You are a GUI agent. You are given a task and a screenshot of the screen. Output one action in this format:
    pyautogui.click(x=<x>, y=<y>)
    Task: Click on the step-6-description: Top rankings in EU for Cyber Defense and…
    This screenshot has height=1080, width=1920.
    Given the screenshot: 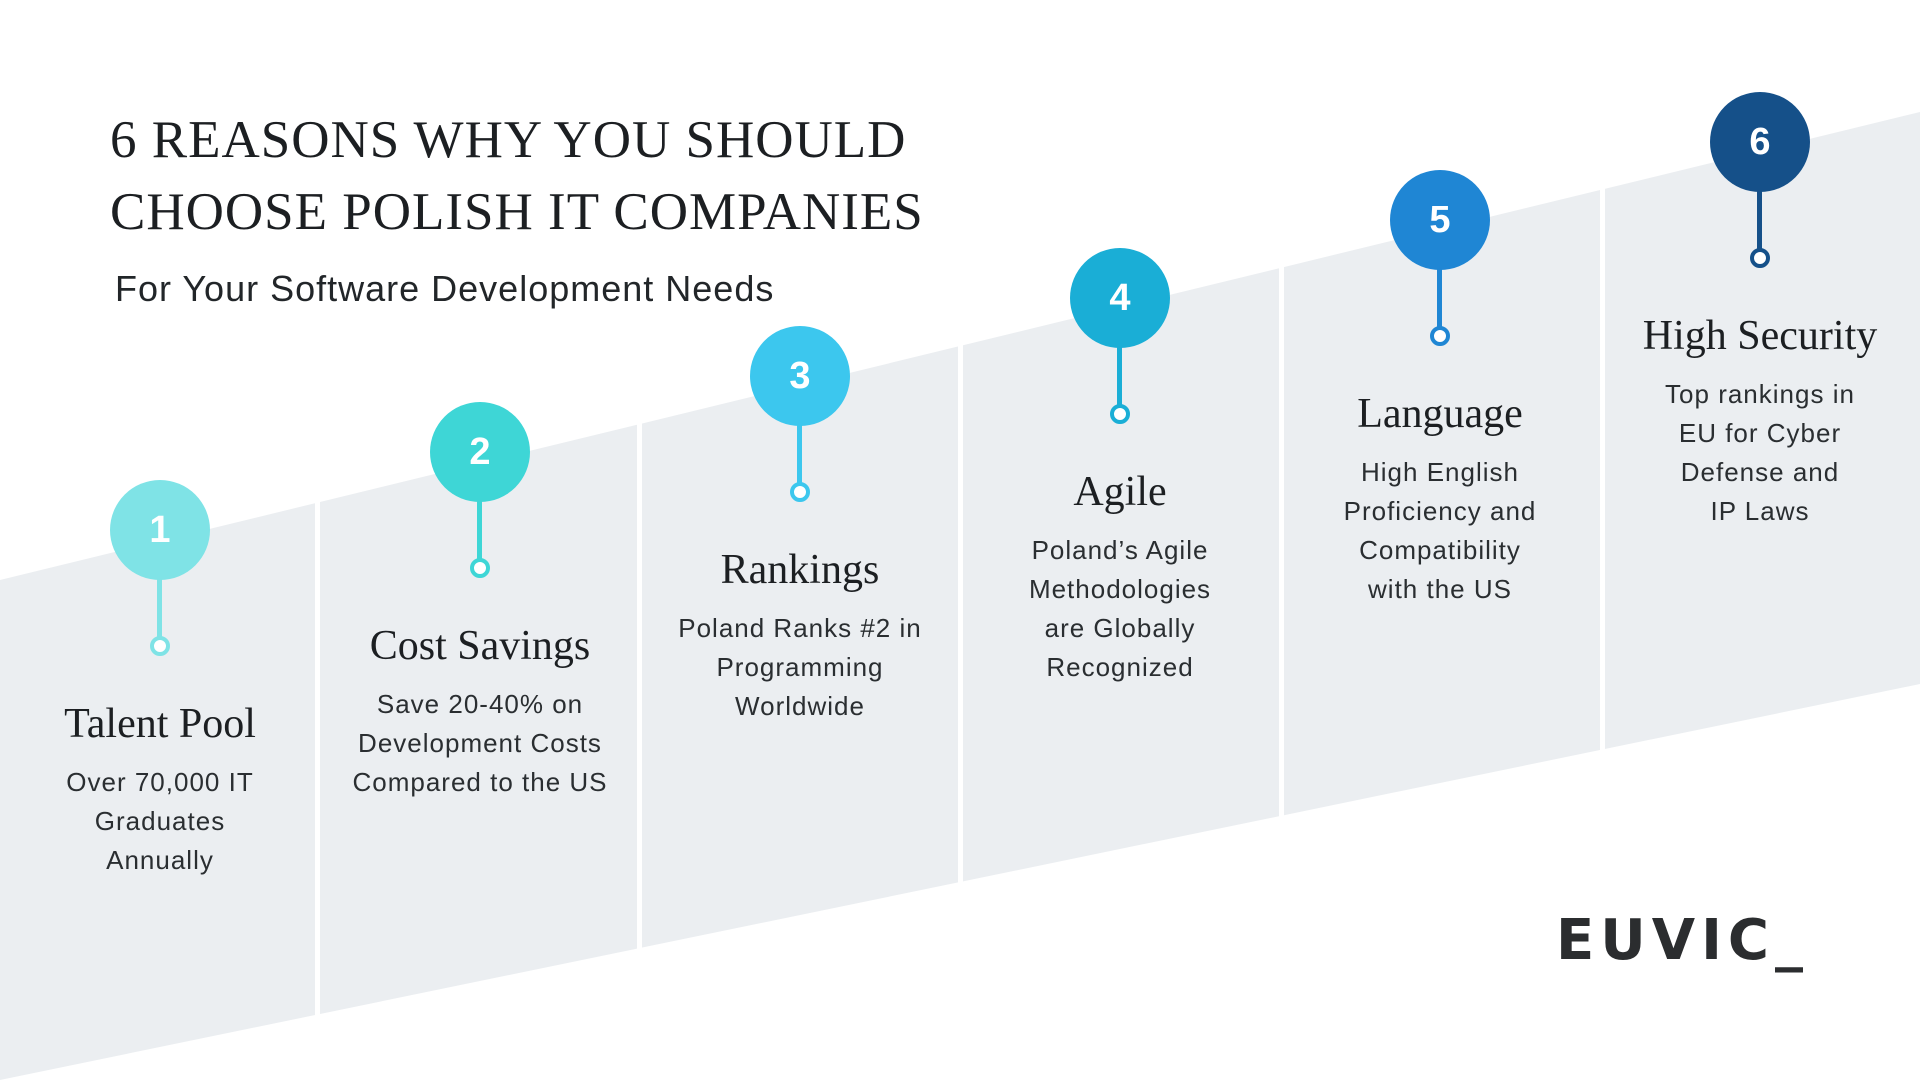 What is the action you would take?
    pyautogui.click(x=1760, y=453)
    